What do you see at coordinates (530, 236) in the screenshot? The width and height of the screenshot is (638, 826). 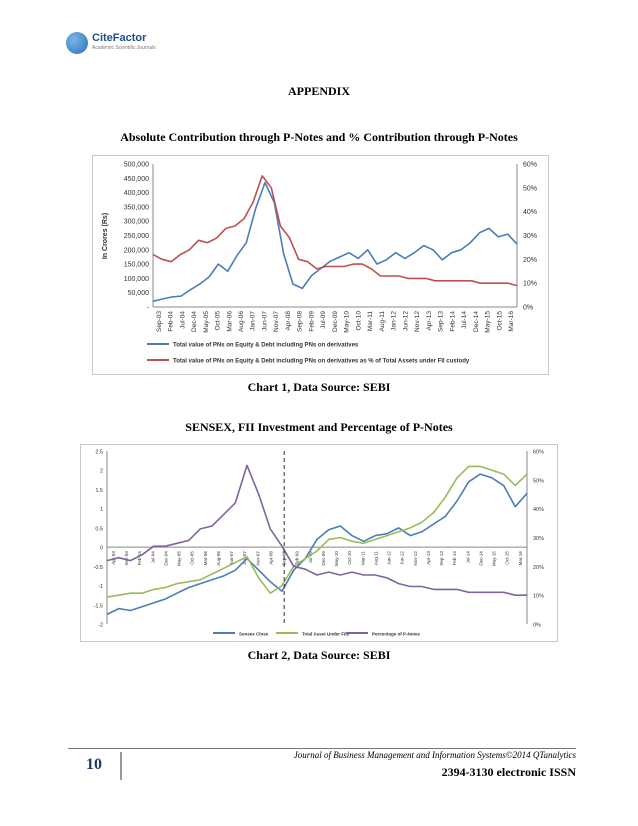 I see `y2-tick-label: 30%` at bounding box center [530, 236].